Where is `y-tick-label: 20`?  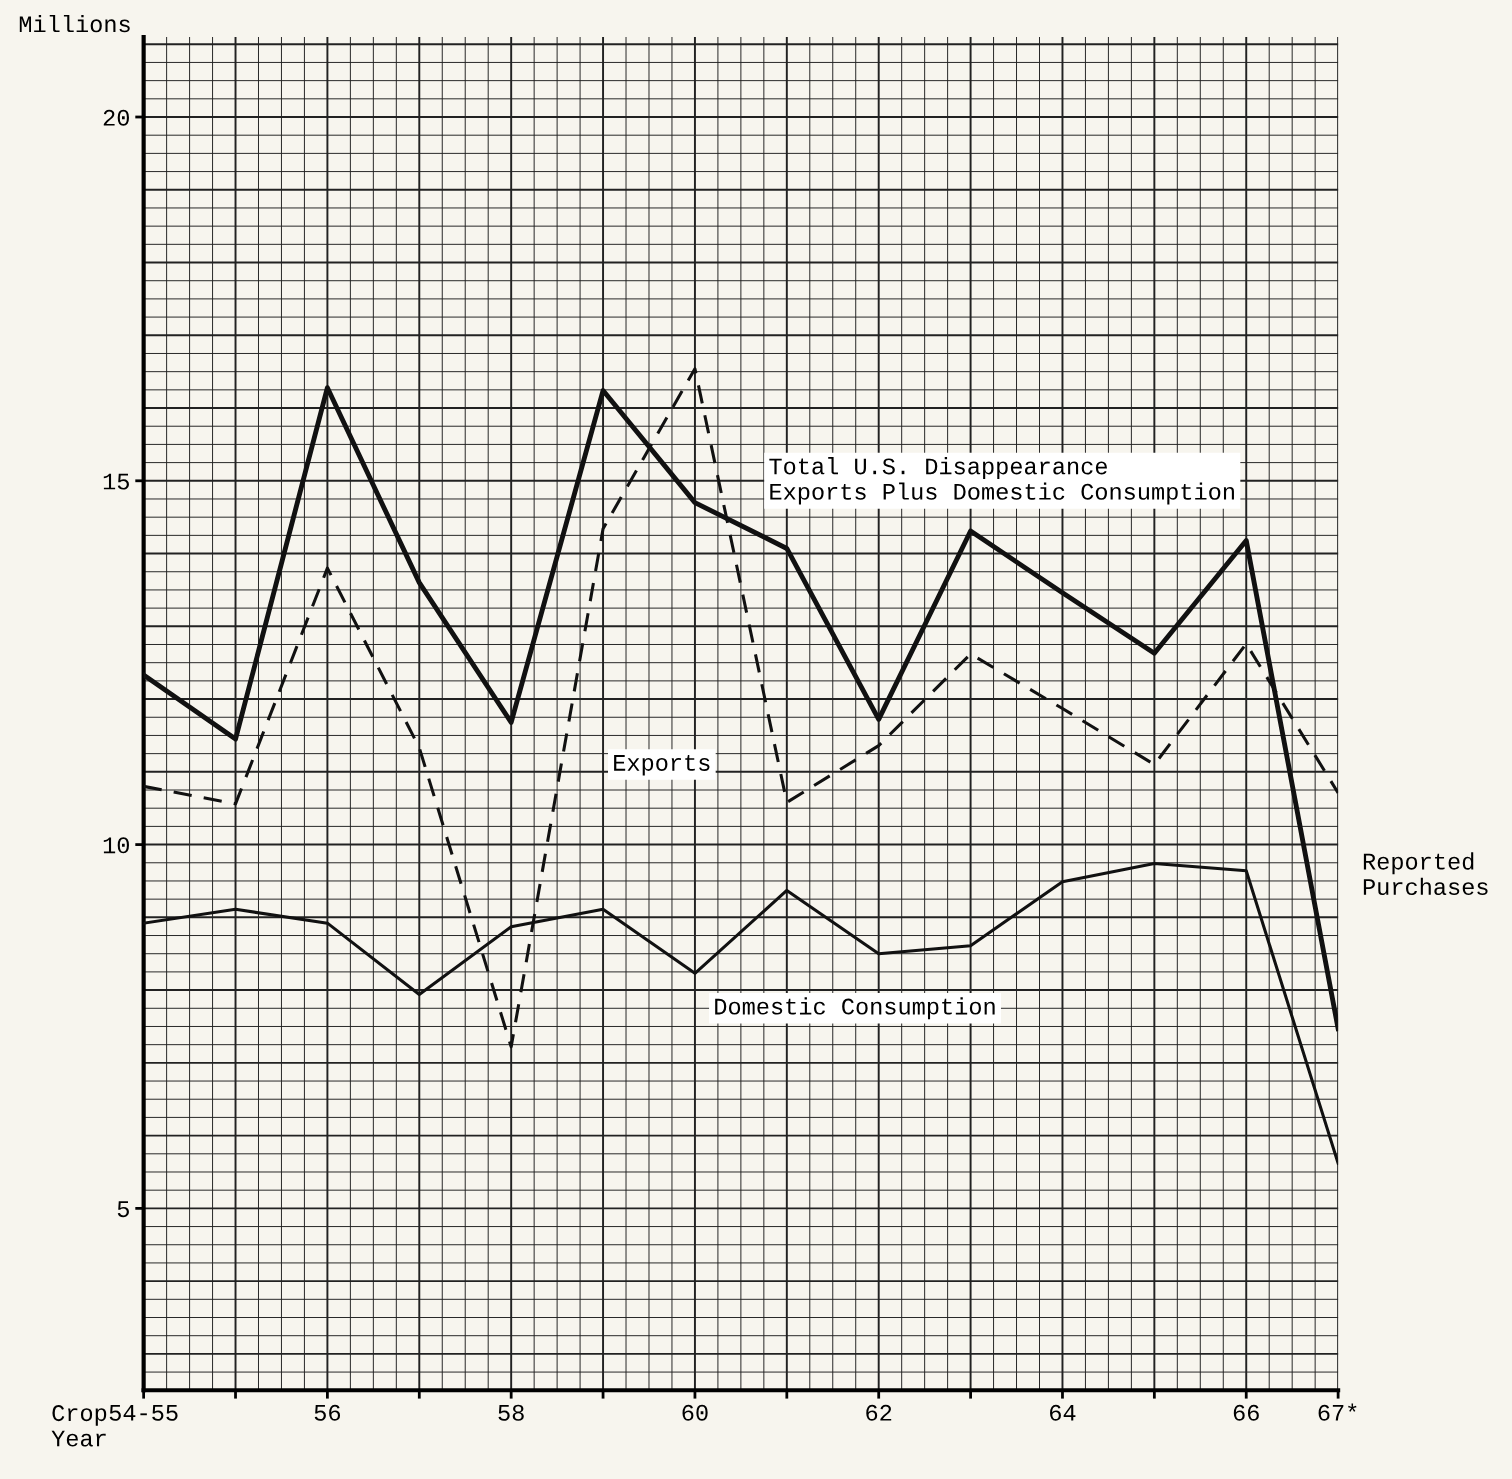
y-tick-label: 20 is located at coordinates (116, 117).